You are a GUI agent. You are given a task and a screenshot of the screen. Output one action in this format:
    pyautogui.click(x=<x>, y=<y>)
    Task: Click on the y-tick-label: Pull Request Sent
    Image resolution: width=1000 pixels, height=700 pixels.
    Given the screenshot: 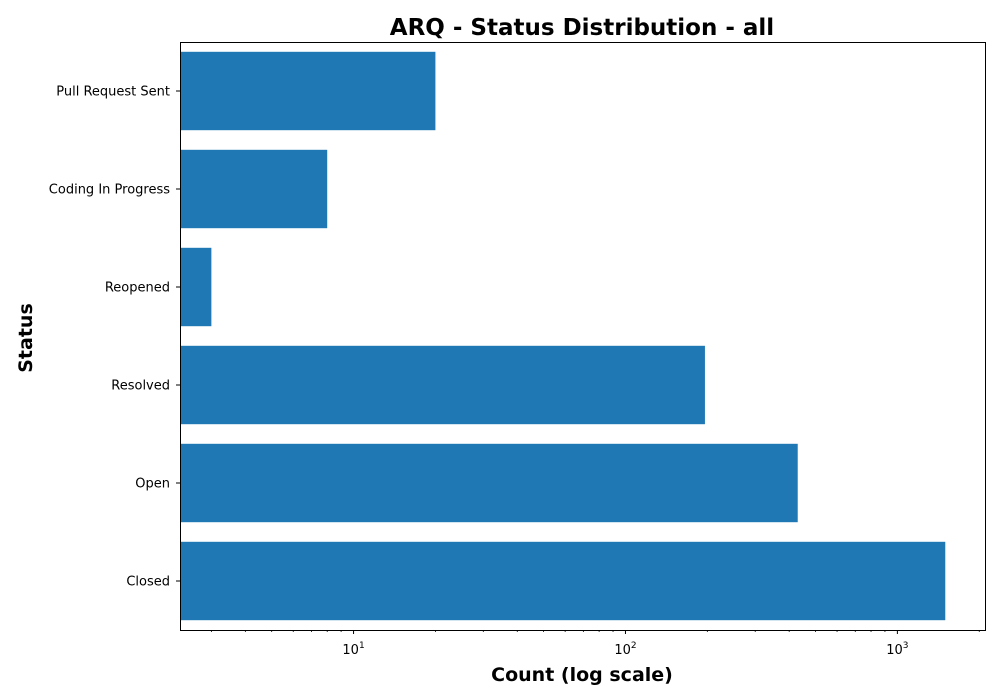 What is the action you would take?
    pyautogui.click(x=113, y=92)
    